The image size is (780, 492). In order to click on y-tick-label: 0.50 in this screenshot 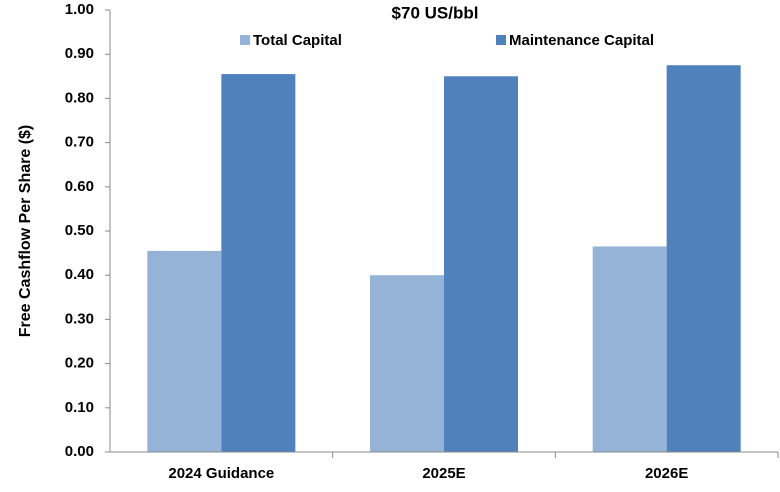, I will do `click(79, 230)`.